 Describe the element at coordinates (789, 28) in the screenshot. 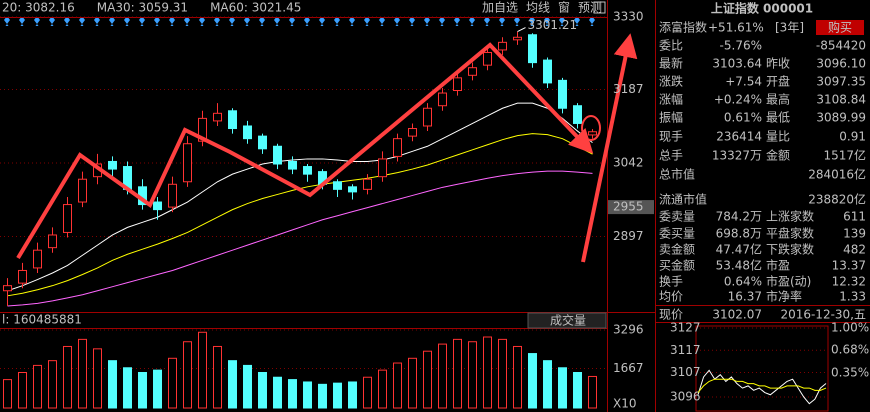

I see `fund-period: [3年]` at that location.